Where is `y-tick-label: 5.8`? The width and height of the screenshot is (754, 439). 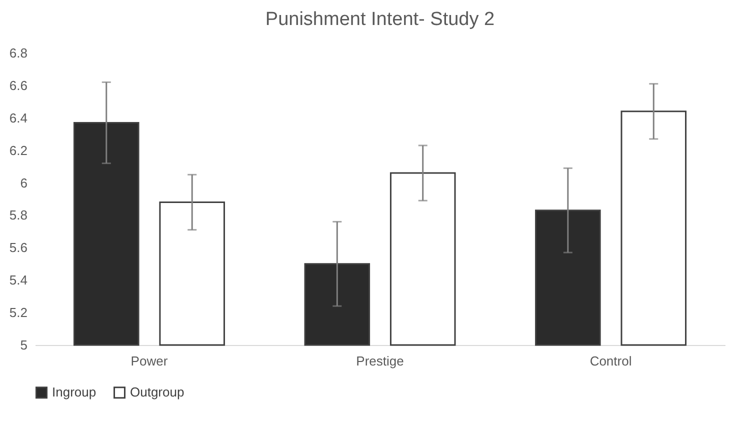 y-tick-label: 5.8 is located at coordinates (18, 215).